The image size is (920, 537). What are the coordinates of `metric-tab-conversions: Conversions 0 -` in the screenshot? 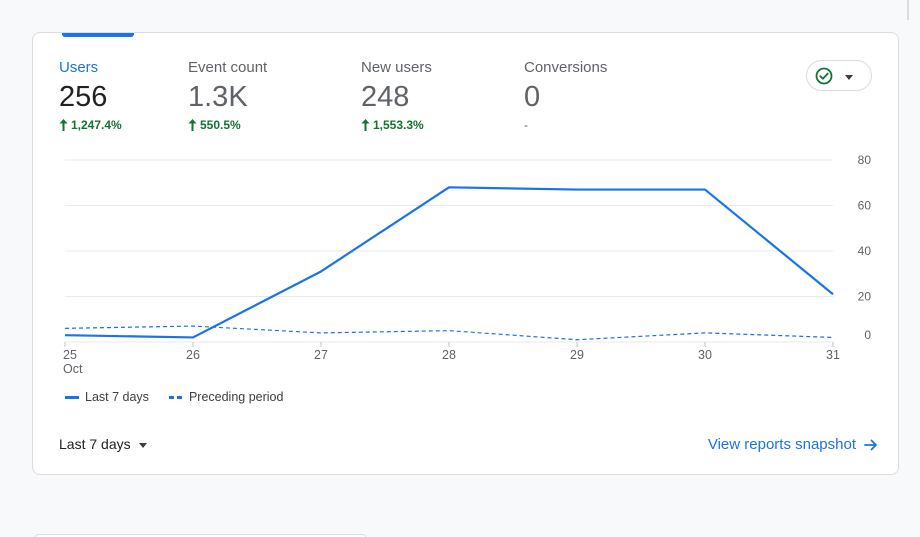 It's located at (565, 95).